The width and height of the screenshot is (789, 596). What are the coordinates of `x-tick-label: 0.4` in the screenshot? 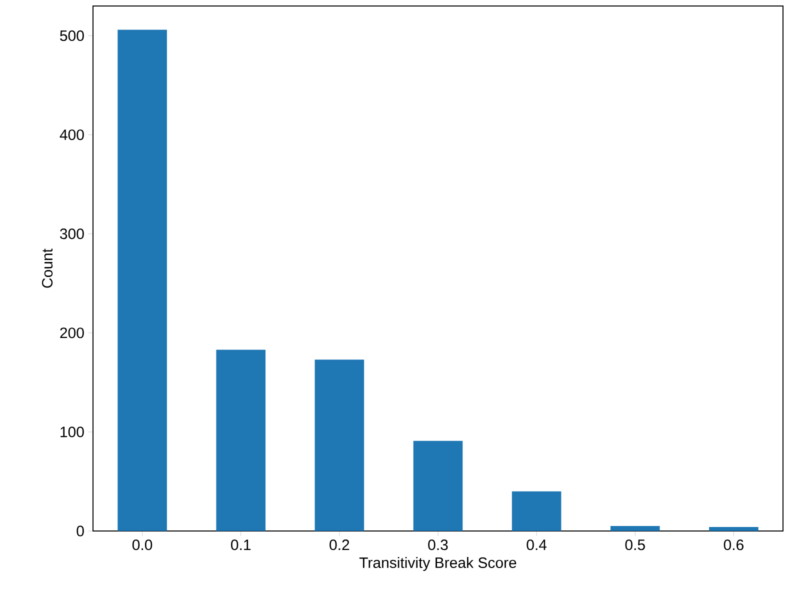 It's located at (536, 545).